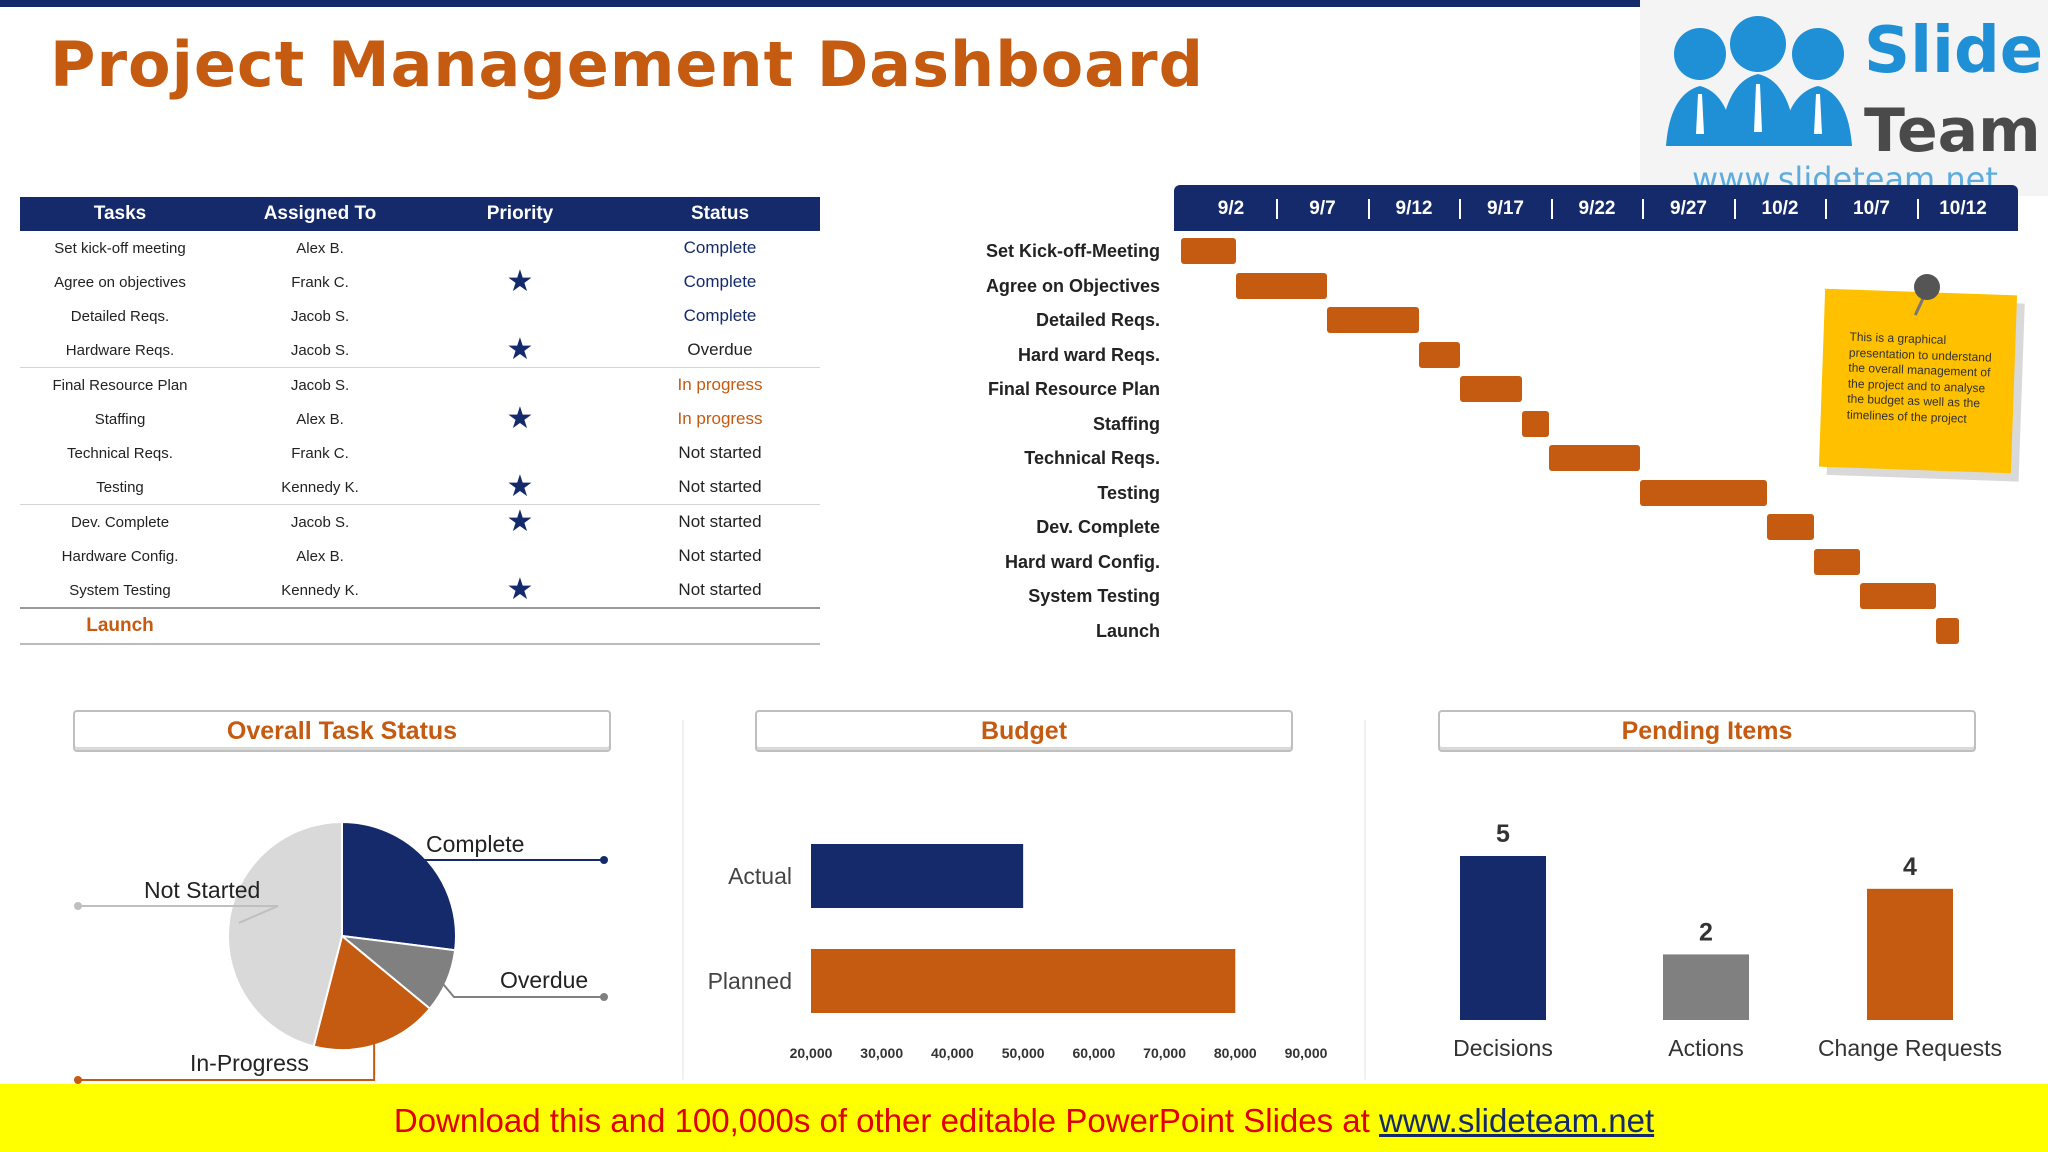 The height and width of the screenshot is (1152, 2048). Describe the element at coordinates (120, 419) in the screenshot. I see `task-name: Staffing` at that location.